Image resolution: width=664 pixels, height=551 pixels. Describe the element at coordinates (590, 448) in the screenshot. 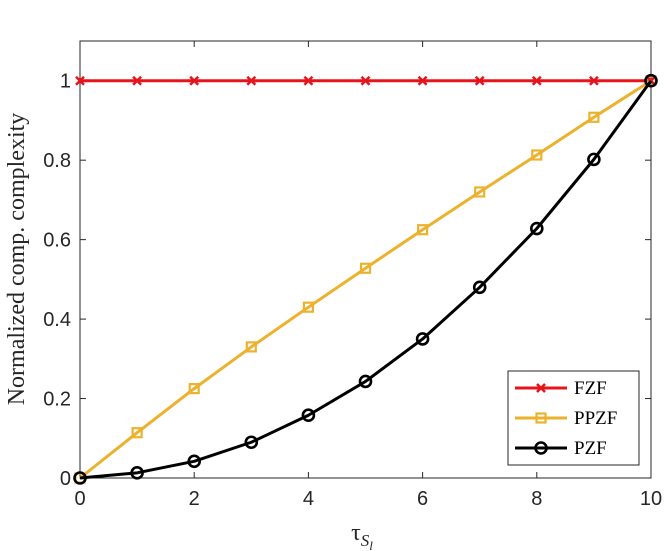

I see `legend-label: PZF` at that location.